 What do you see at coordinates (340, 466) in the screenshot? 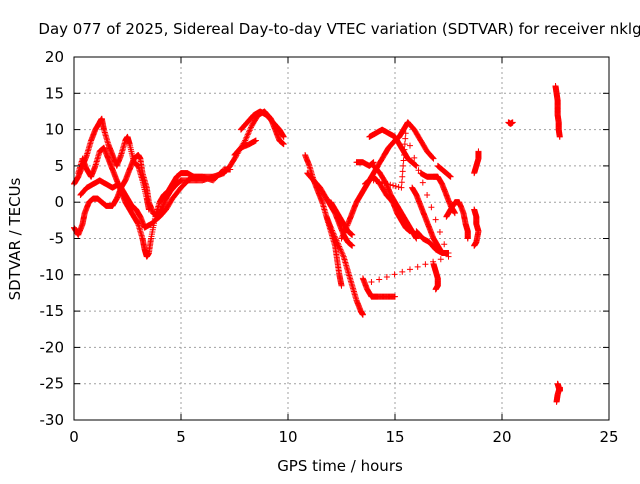
I see `x-axis-label: GPS time / hours` at bounding box center [340, 466].